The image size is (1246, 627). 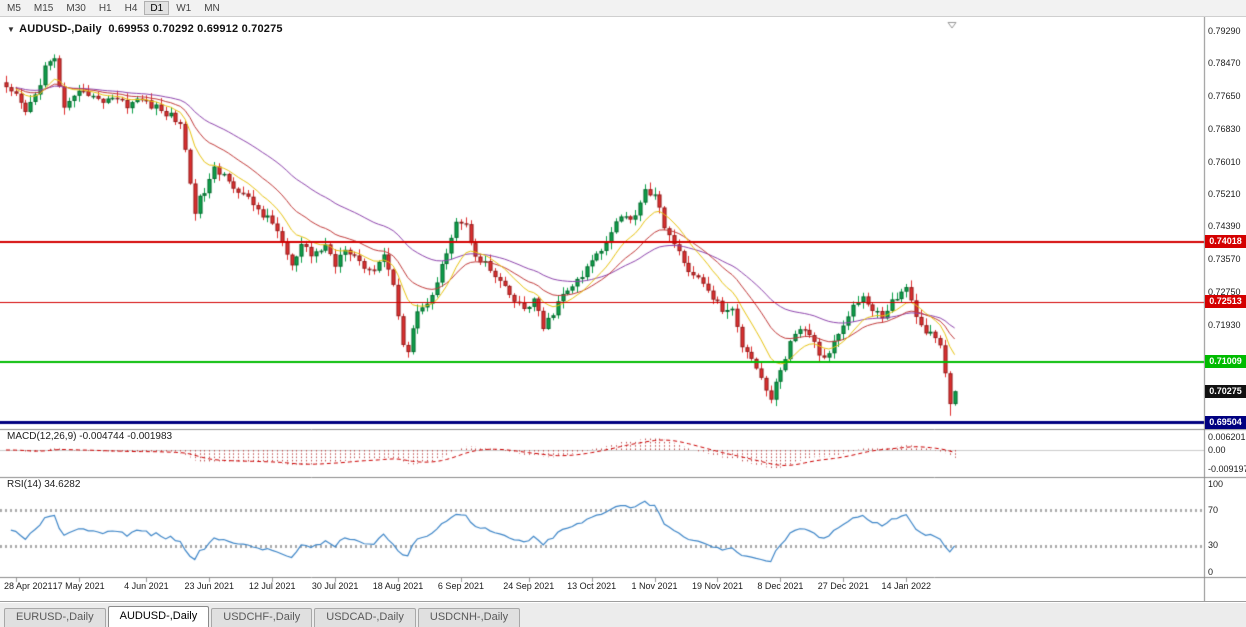 What do you see at coordinates (212, 8) in the screenshot?
I see `timeframe-button-mn: MN` at bounding box center [212, 8].